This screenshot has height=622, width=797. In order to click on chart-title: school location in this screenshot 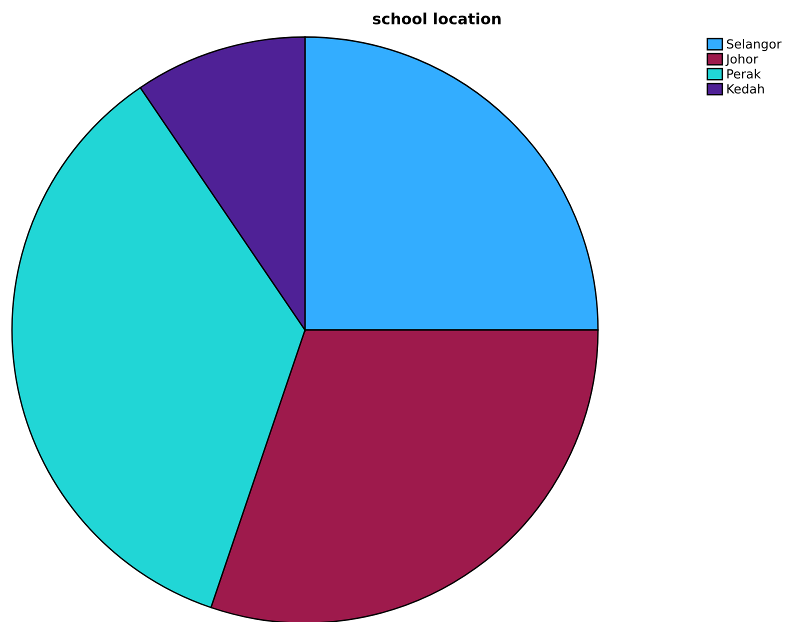, I will do `click(436, 18)`.